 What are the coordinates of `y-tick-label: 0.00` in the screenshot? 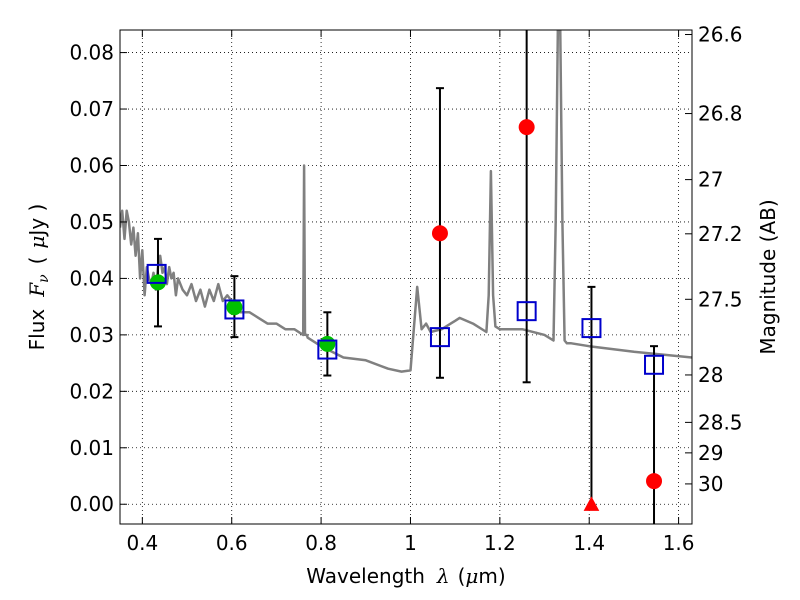 It's located at (91, 504).